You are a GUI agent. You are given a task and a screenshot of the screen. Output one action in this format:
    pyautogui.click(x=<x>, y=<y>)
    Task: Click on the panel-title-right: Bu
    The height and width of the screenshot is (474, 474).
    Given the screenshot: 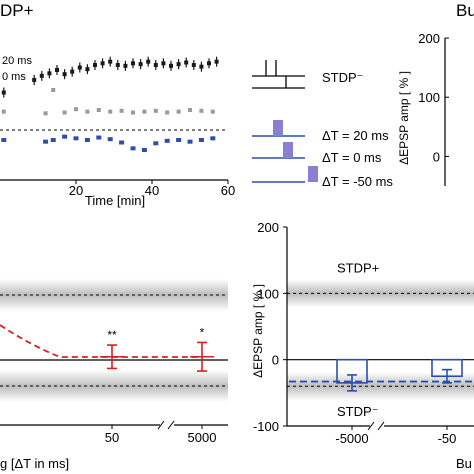 What is the action you would take?
    pyautogui.click(x=465, y=10)
    